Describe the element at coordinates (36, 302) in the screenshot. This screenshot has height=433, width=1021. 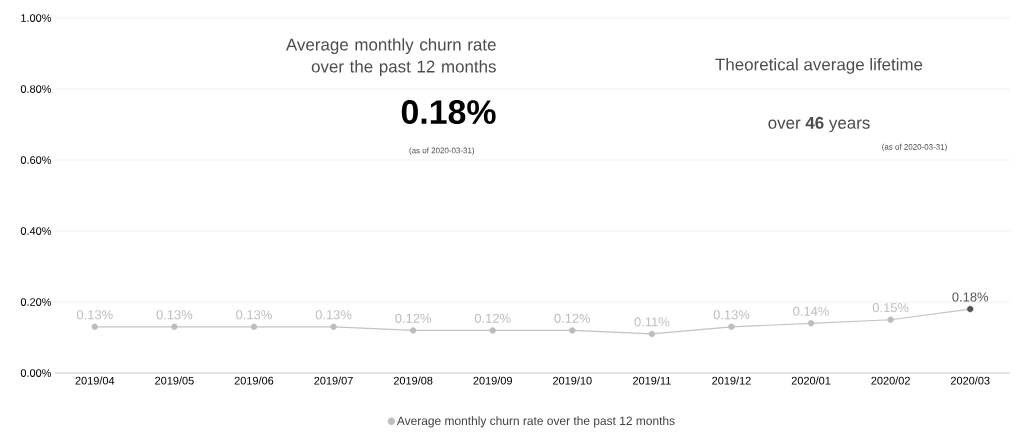
I see `y-tick-label: 0.20%` at that location.